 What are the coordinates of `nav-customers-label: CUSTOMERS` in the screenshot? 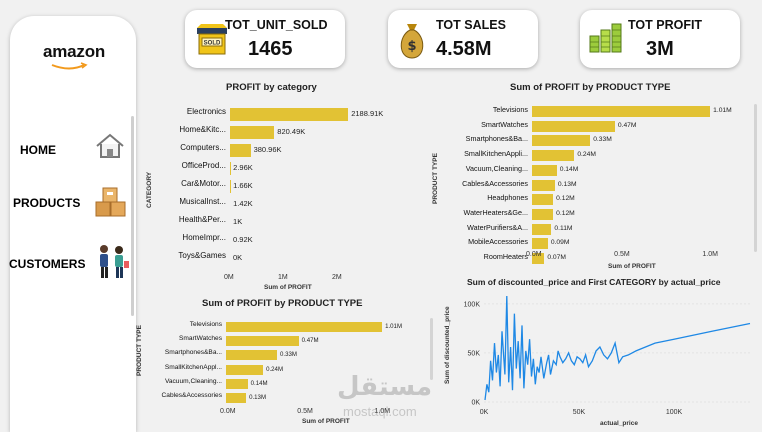 It's located at (47, 264).